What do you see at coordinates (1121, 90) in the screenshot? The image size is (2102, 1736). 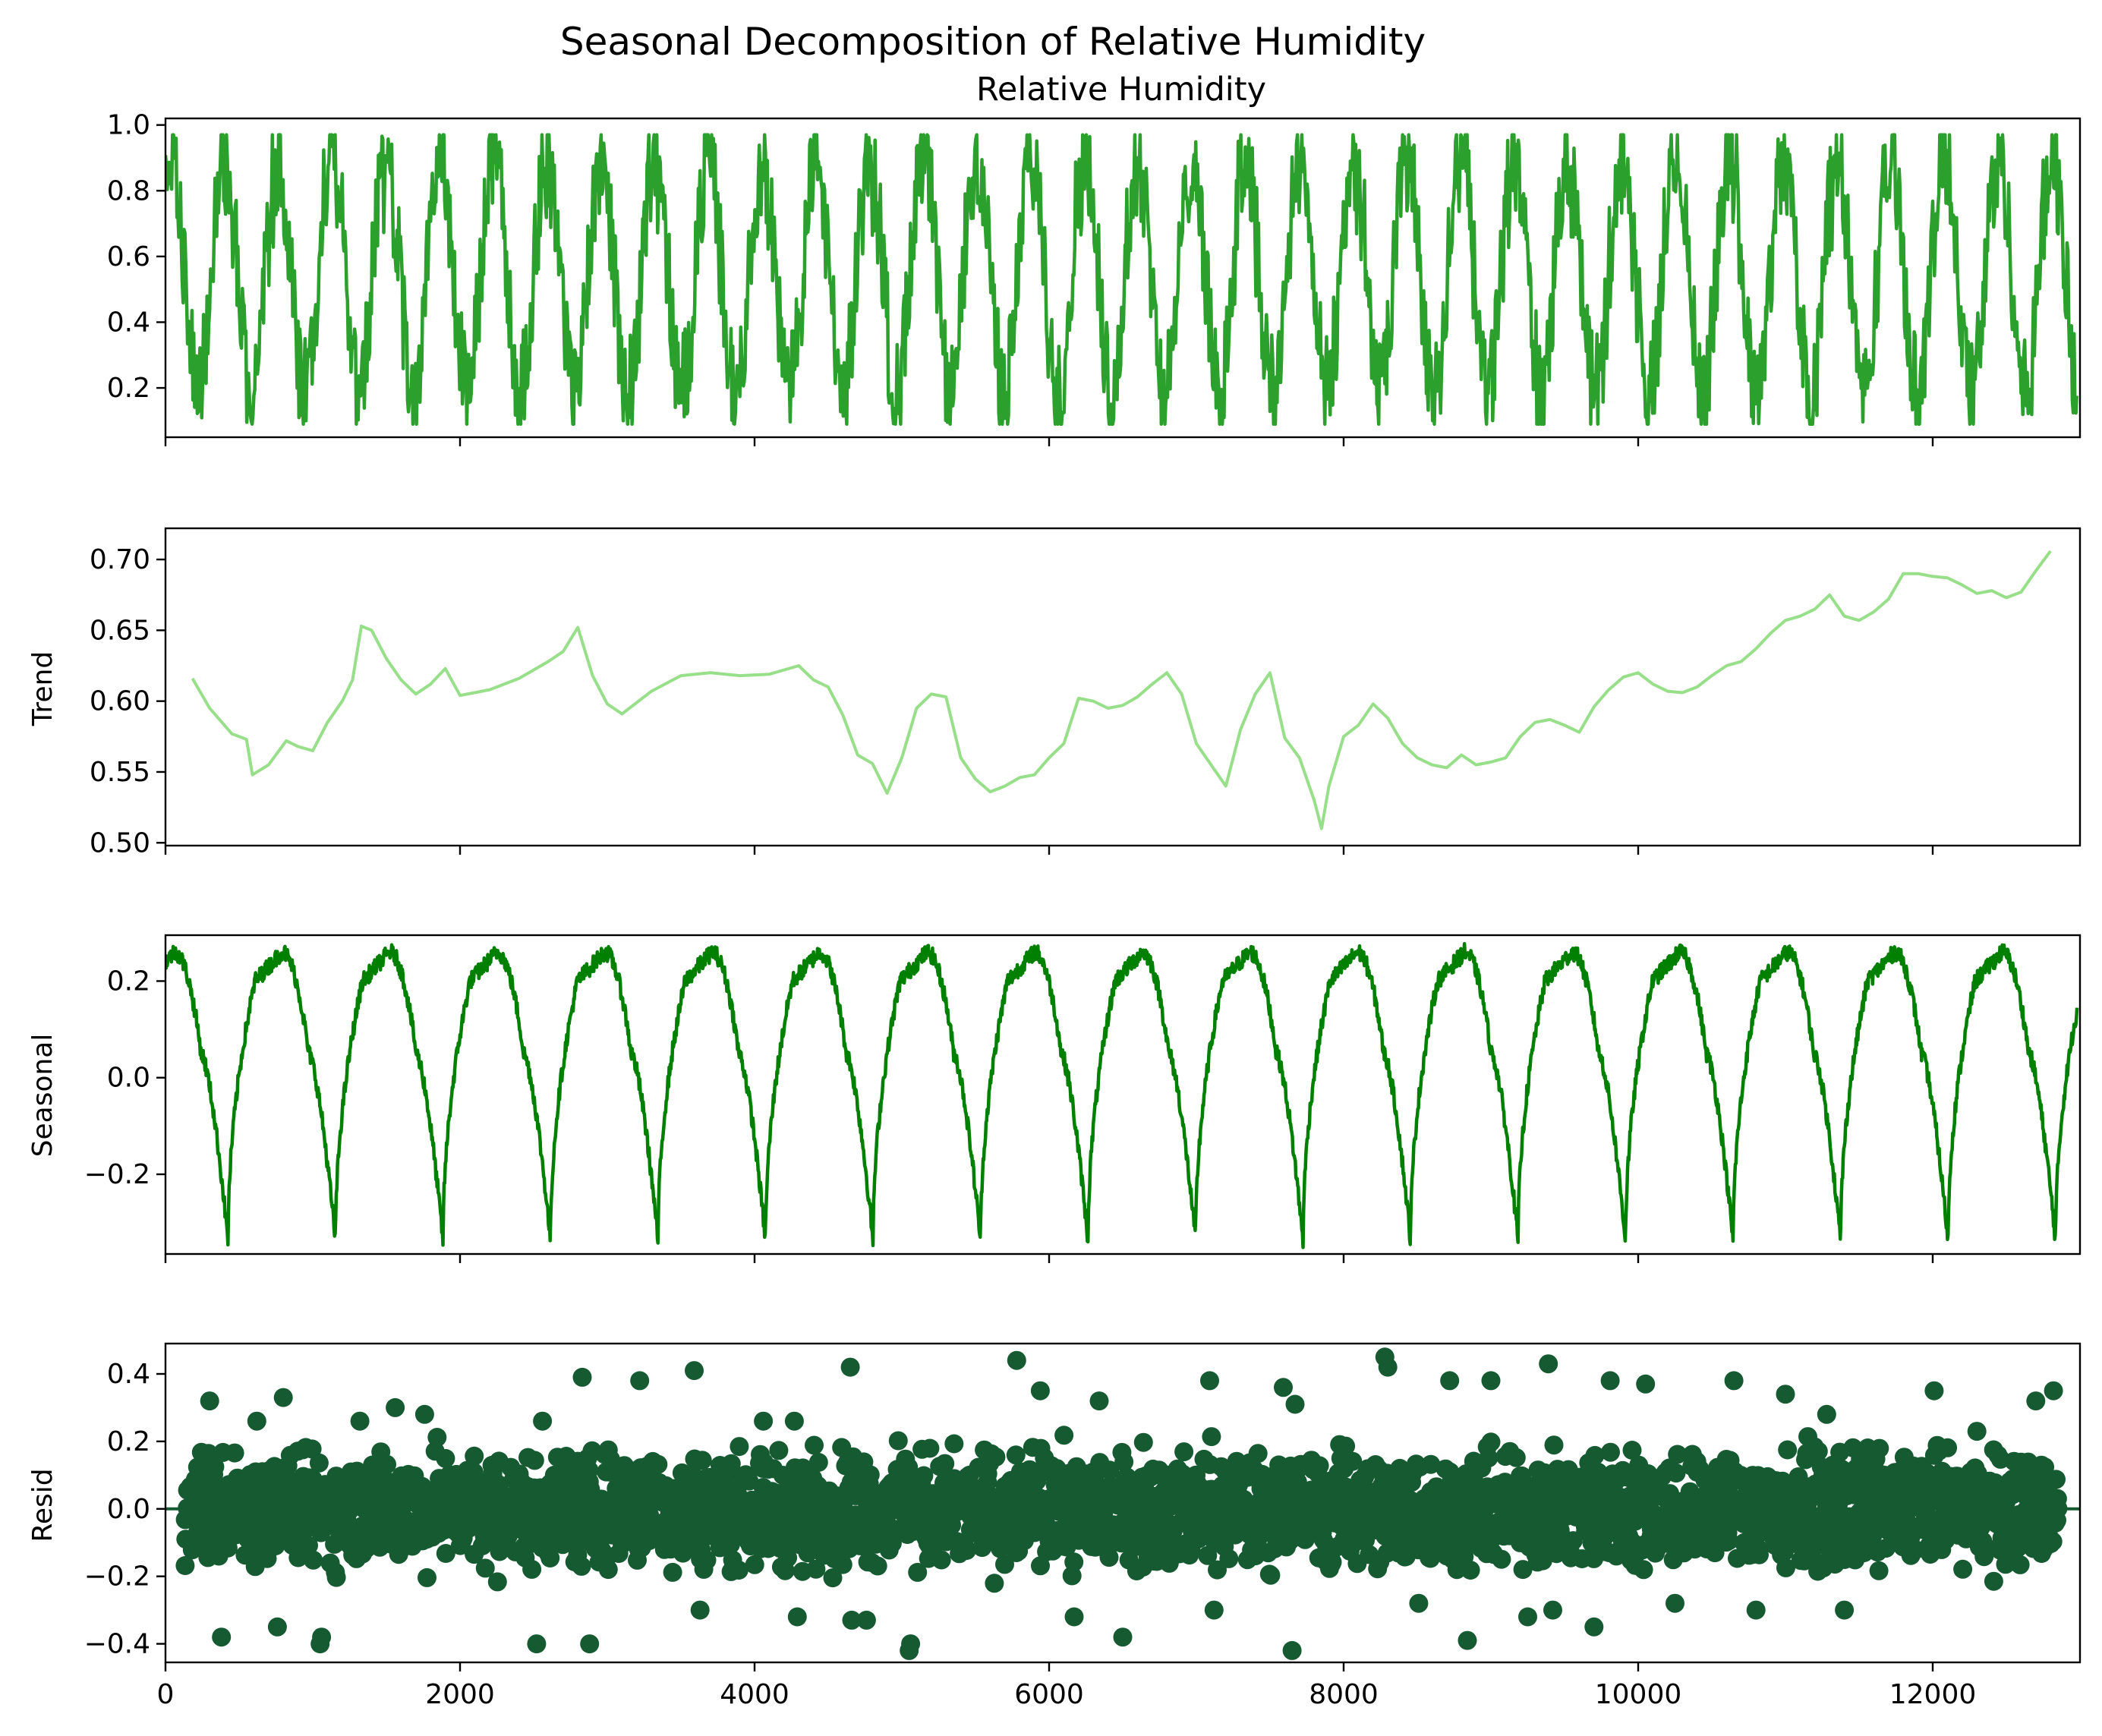 I see `panel-title: Relative Humidity` at bounding box center [1121, 90].